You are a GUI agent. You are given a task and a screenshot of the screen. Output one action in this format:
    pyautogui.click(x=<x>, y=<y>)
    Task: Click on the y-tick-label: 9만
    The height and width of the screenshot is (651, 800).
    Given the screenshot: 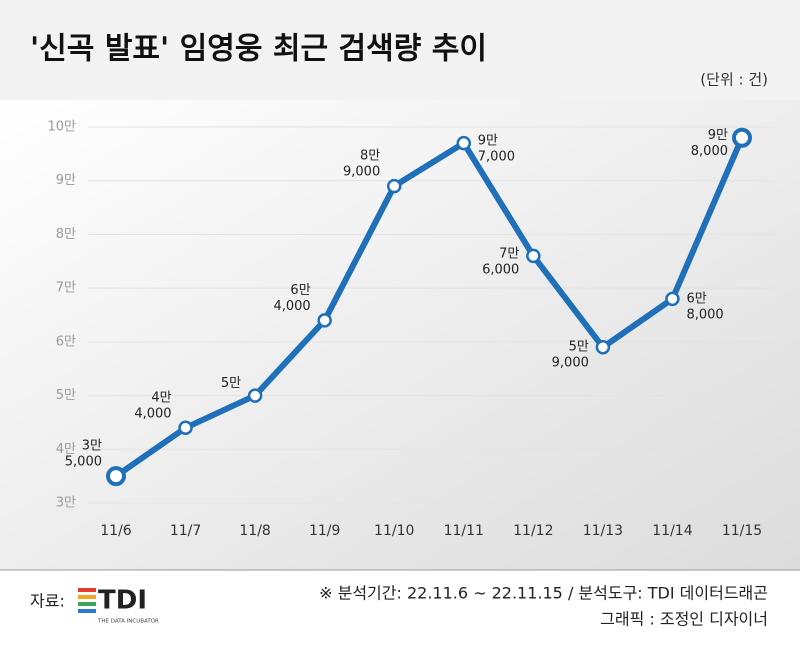 What is the action you would take?
    pyautogui.click(x=66, y=180)
    